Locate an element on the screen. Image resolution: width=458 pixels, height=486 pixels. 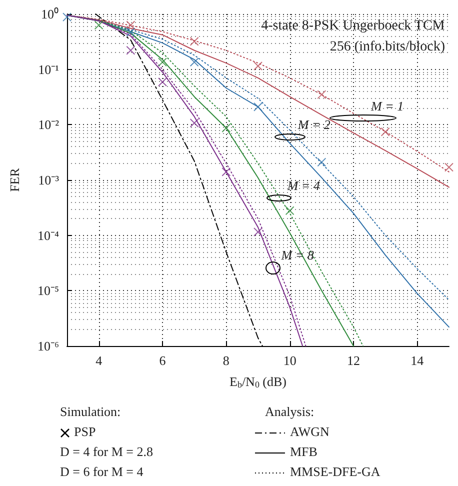
y-tick-label: 10⁻⁴ is located at coordinates (48, 235).